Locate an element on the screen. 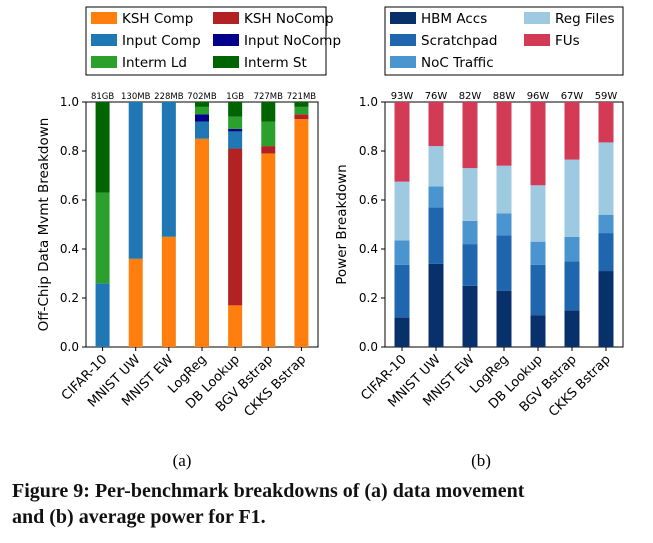  bar-top-label: 130MB is located at coordinates (136, 97).